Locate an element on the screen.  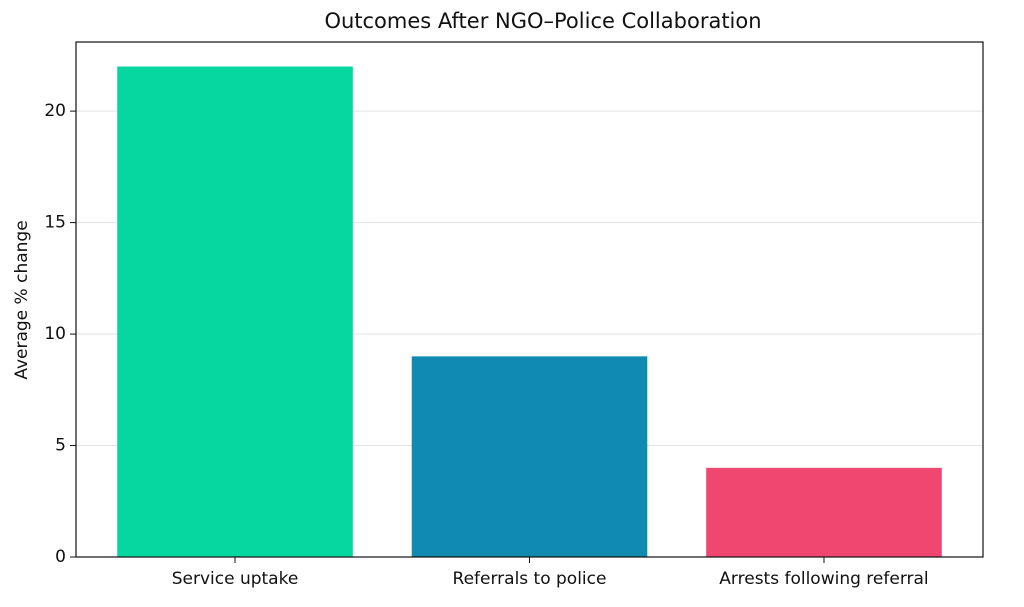
y-axis-label: Average % change is located at coordinates (22, 299).